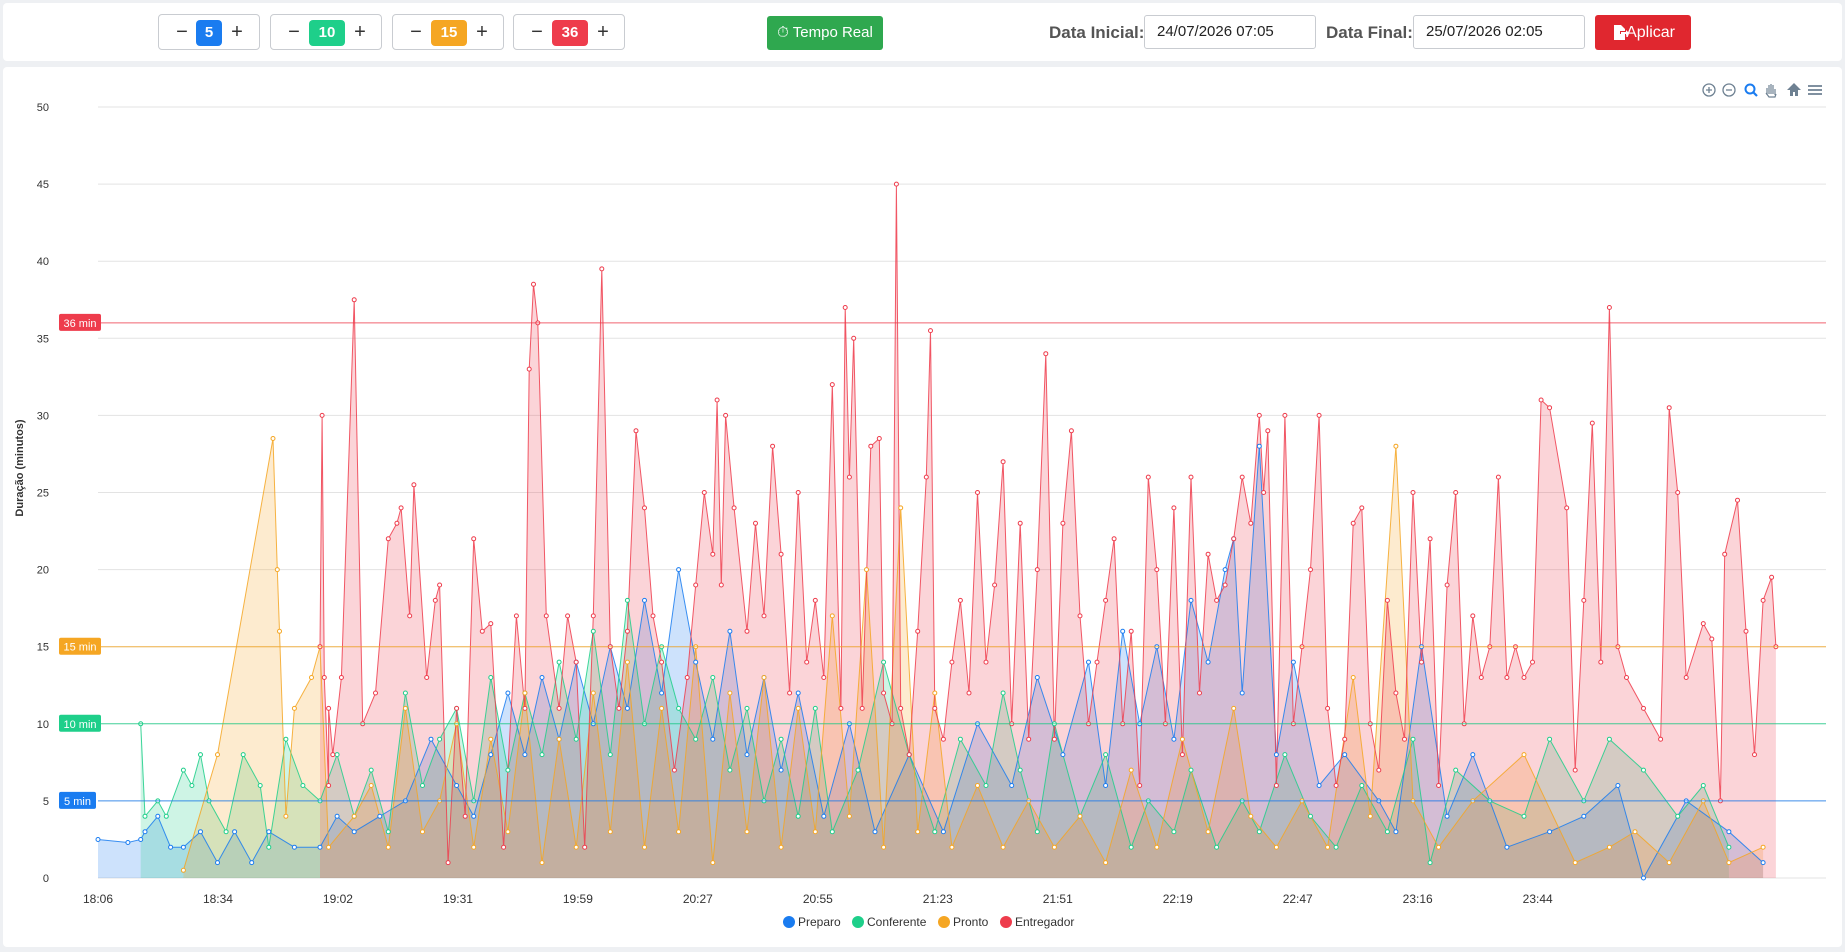 This screenshot has height=952, width=1845. I want to click on zoom-in-icon, so click(1709, 90).